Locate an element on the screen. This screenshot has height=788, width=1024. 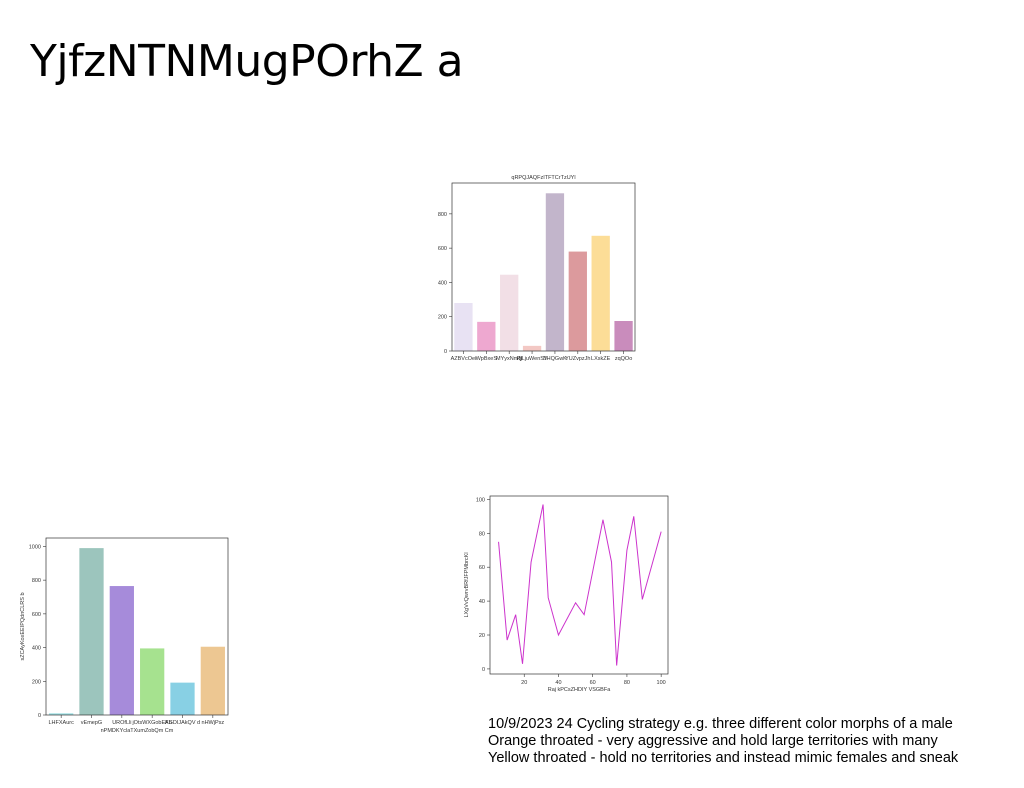
x-tick-label: RjLjuWenSY is located at coordinates (532, 359).